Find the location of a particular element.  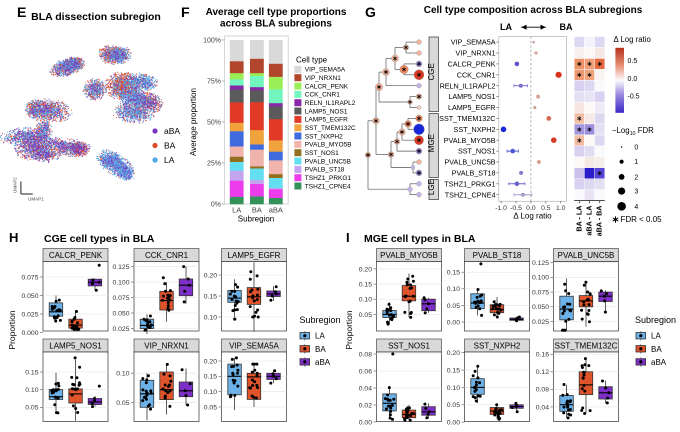

svg-text: 1.0 is located at coordinates (561, 208).